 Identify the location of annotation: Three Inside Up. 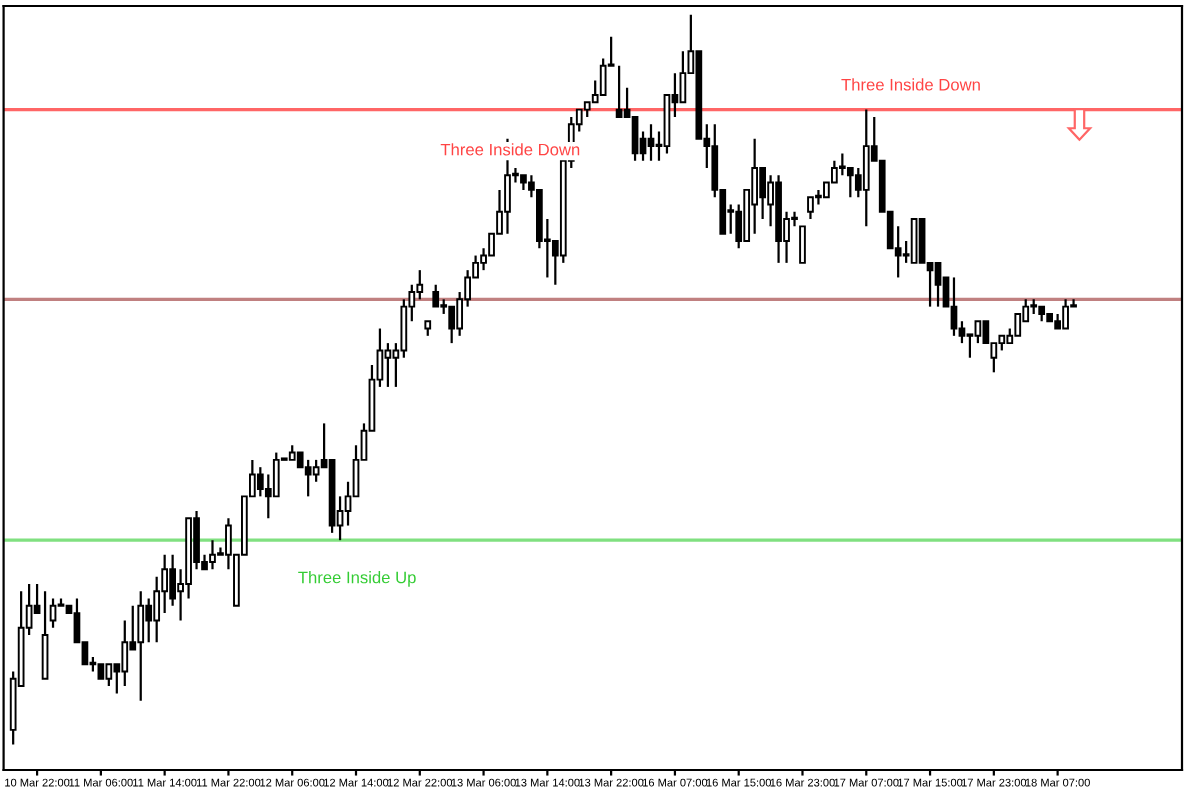
(357, 579).